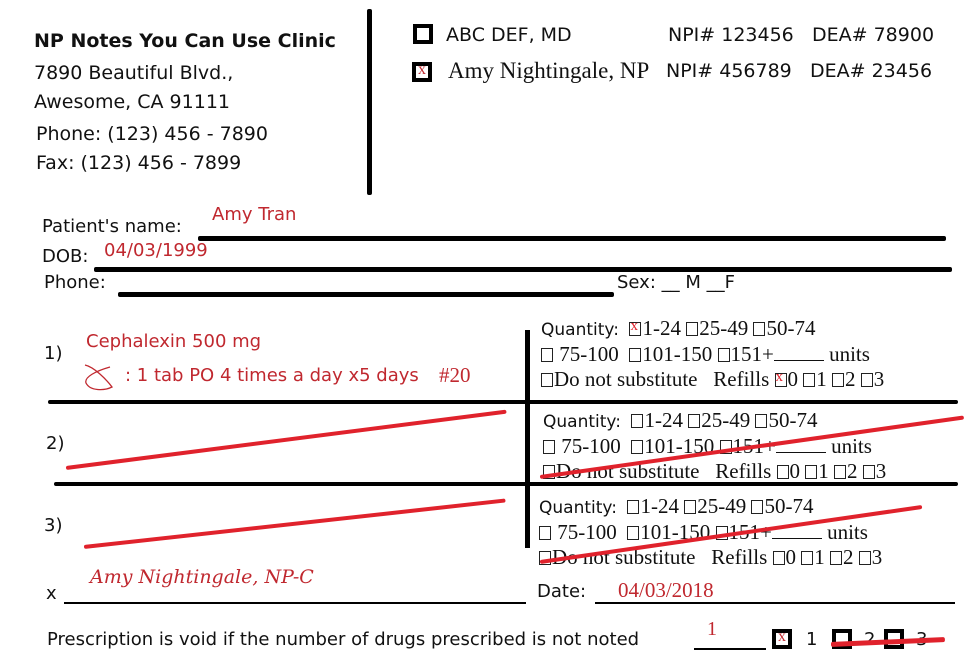 Image resolution: width=977 pixels, height=661 pixels. What do you see at coordinates (152, 134) in the screenshot?
I see `clinic-phone: Phone: (123) 456 - 7890` at bounding box center [152, 134].